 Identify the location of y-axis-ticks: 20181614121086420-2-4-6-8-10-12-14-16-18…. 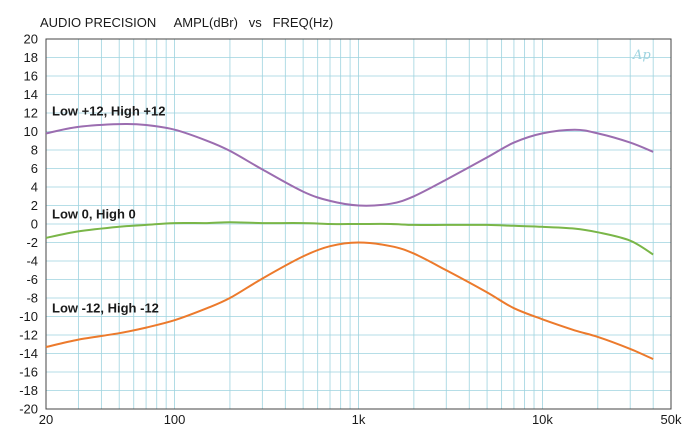
(28, 224).